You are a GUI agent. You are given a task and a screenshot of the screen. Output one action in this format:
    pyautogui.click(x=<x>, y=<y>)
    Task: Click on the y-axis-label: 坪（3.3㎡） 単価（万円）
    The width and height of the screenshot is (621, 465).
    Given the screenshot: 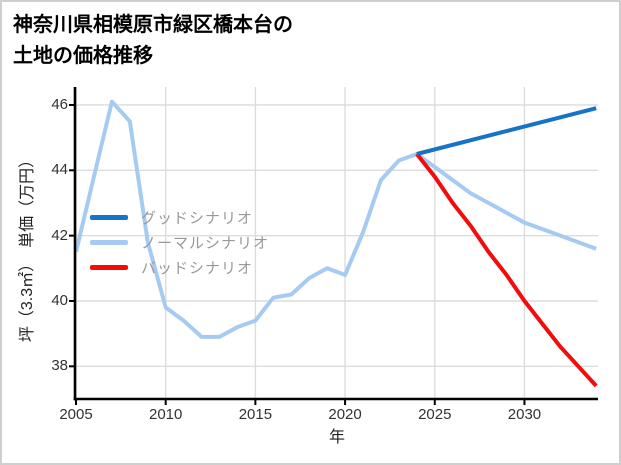 What is the action you would take?
    pyautogui.click(x=27, y=247)
    